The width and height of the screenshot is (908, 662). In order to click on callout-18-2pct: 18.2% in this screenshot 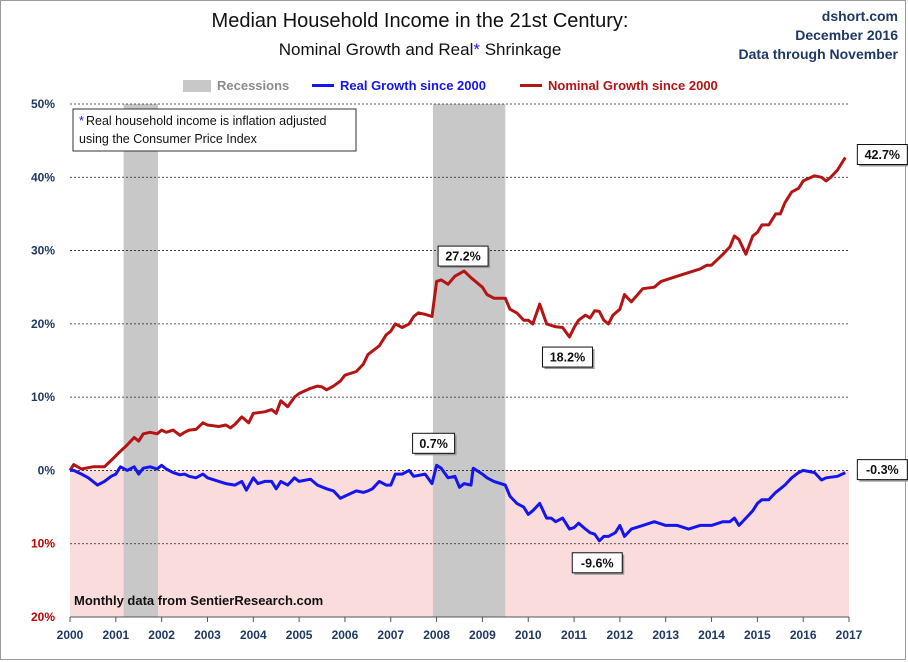, I will do `click(568, 358)`.